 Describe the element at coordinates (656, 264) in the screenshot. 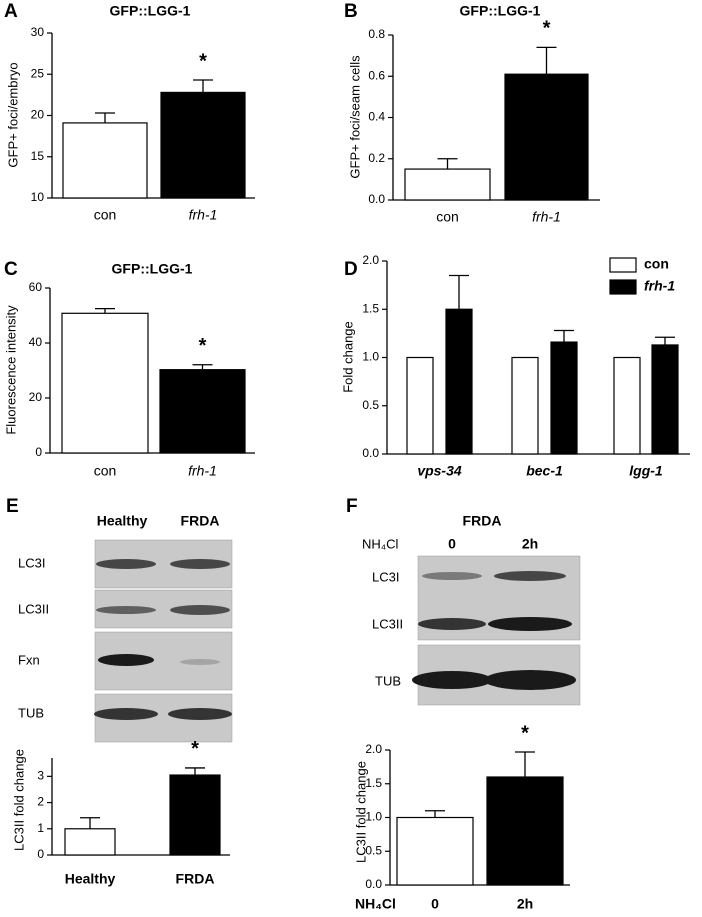

I see `legend-label: con` at that location.